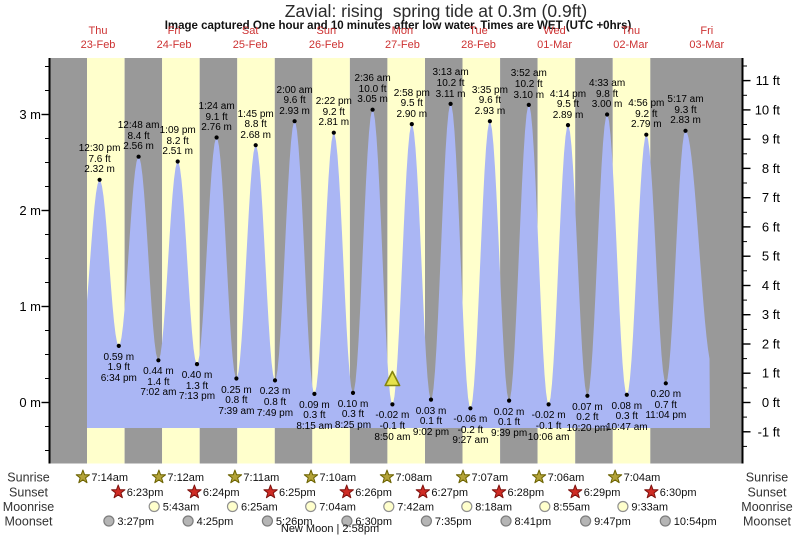 This screenshot has width=793, height=538. Describe the element at coordinates (373, 493) in the screenshot. I see `sunset-time: 6:26pm` at that location.